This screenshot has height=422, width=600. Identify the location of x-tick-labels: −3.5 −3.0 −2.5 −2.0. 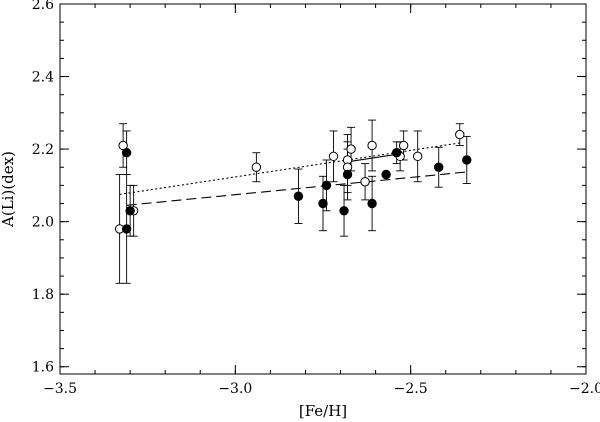
(321, 389).